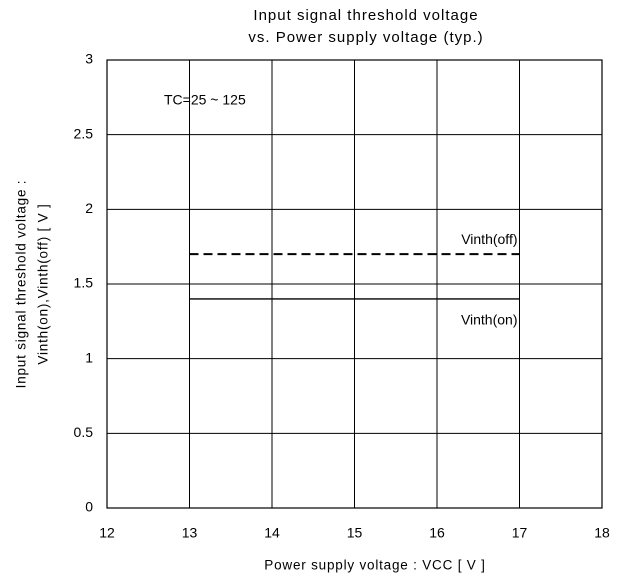 This screenshot has height=583, width=629. Describe the element at coordinates (84, 432) in the screenshot. I see `y-tick-label: 0.5` at that location.